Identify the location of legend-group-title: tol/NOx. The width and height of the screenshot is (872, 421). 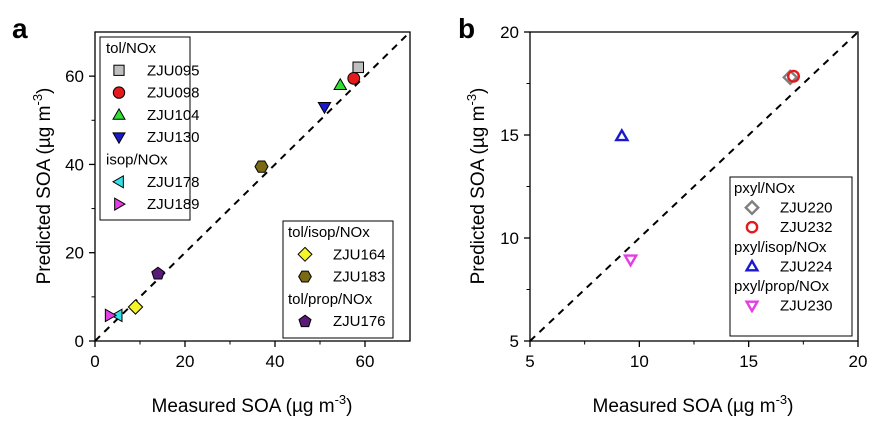
(131, 48).